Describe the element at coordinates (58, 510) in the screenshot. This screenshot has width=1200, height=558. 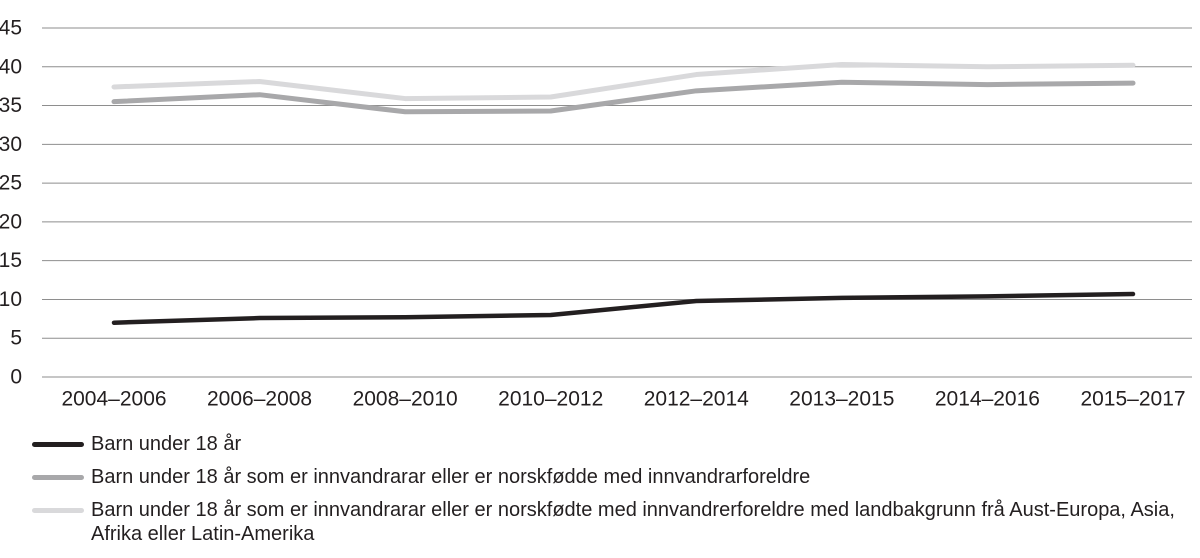
I see `legend-line-swatch-lightgray` at that location.